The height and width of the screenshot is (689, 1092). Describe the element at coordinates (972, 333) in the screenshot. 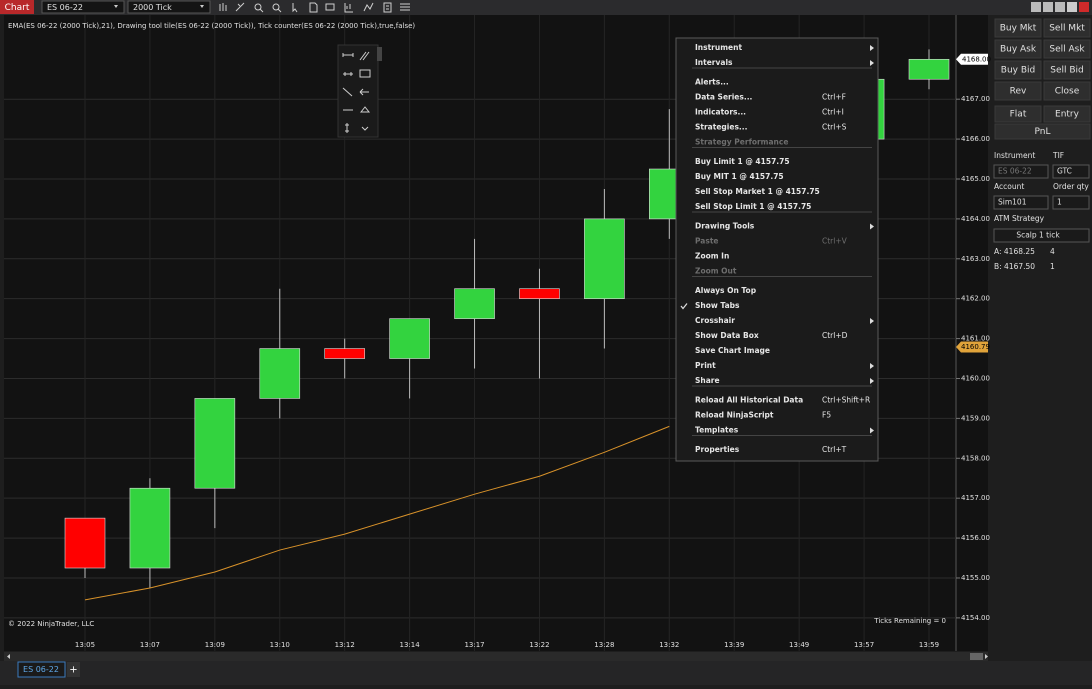

I see `price-axis` at that location.